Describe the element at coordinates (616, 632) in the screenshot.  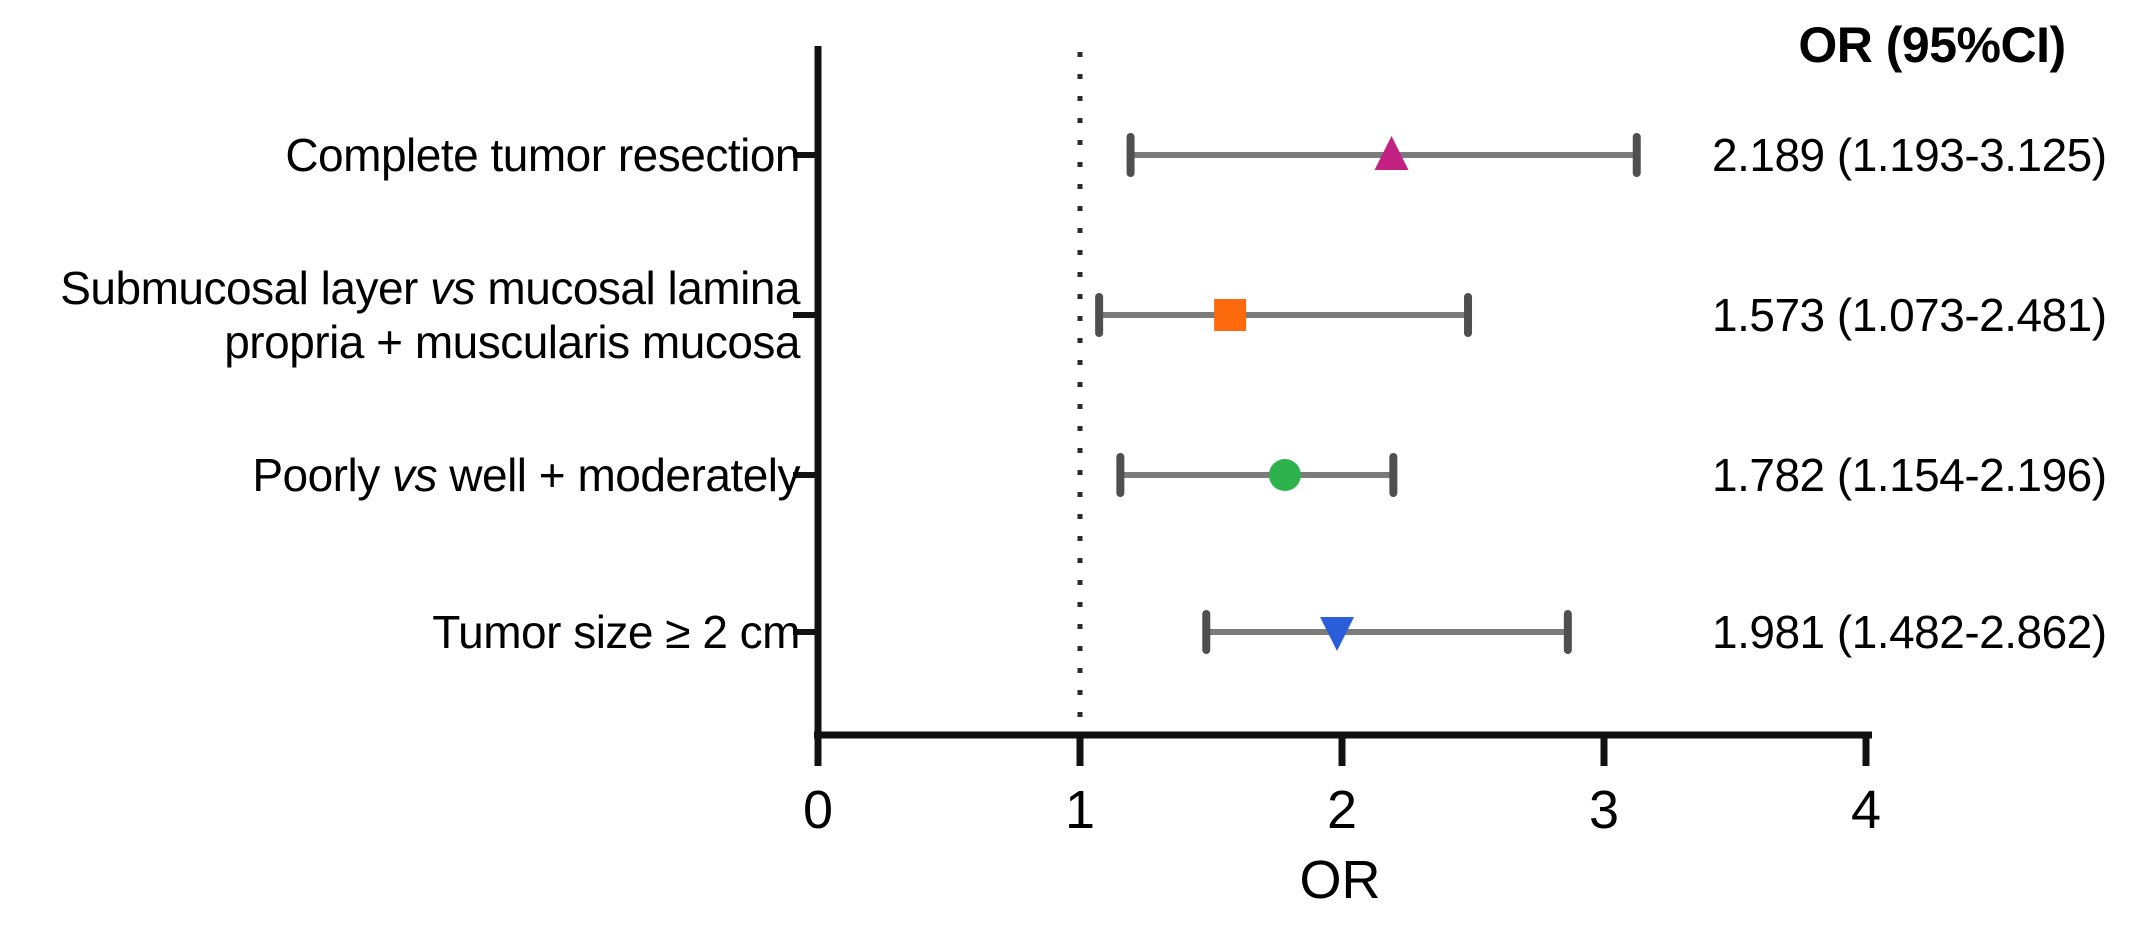
I see `row-label: Tumor size ≥ 2 cm` at that location.